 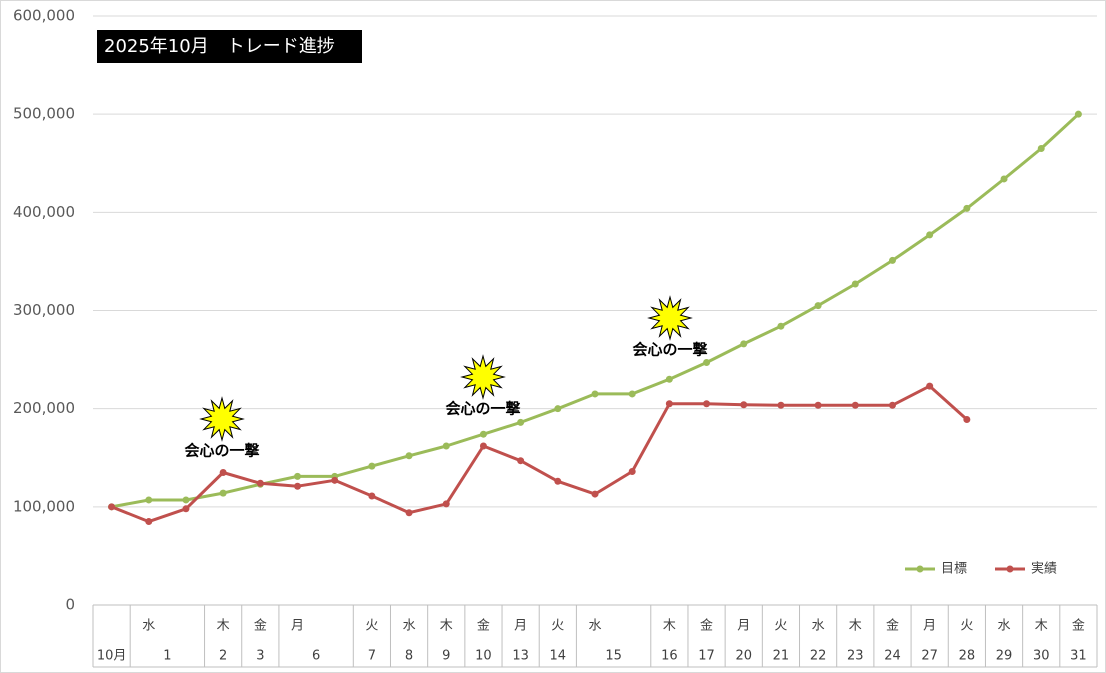 I want to click on x-tick-label: 6, so click(x=316, y=656).